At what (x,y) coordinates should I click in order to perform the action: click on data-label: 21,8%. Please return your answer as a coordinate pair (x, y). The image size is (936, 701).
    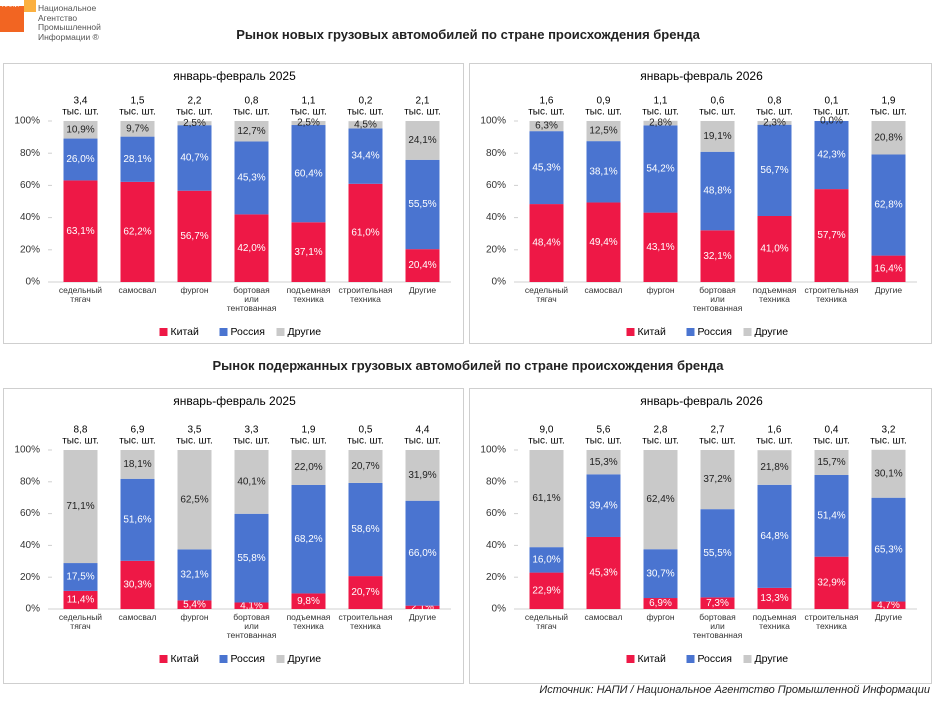
    Looking at the image, I should click on (774, 467).